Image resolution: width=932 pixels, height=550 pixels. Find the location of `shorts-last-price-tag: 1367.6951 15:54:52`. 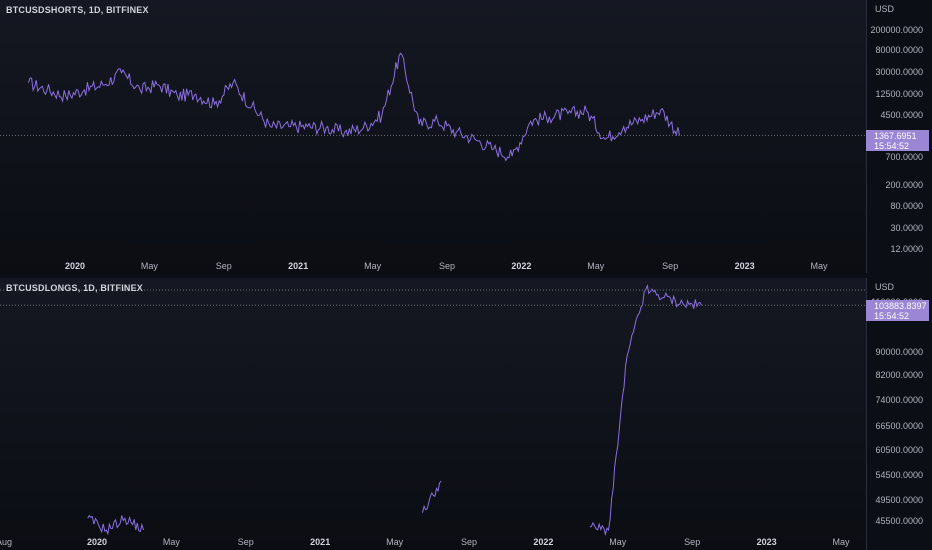

shorts-last-price-tag: 1367.6951 15:54:52 is located at coordinates (897, 141).